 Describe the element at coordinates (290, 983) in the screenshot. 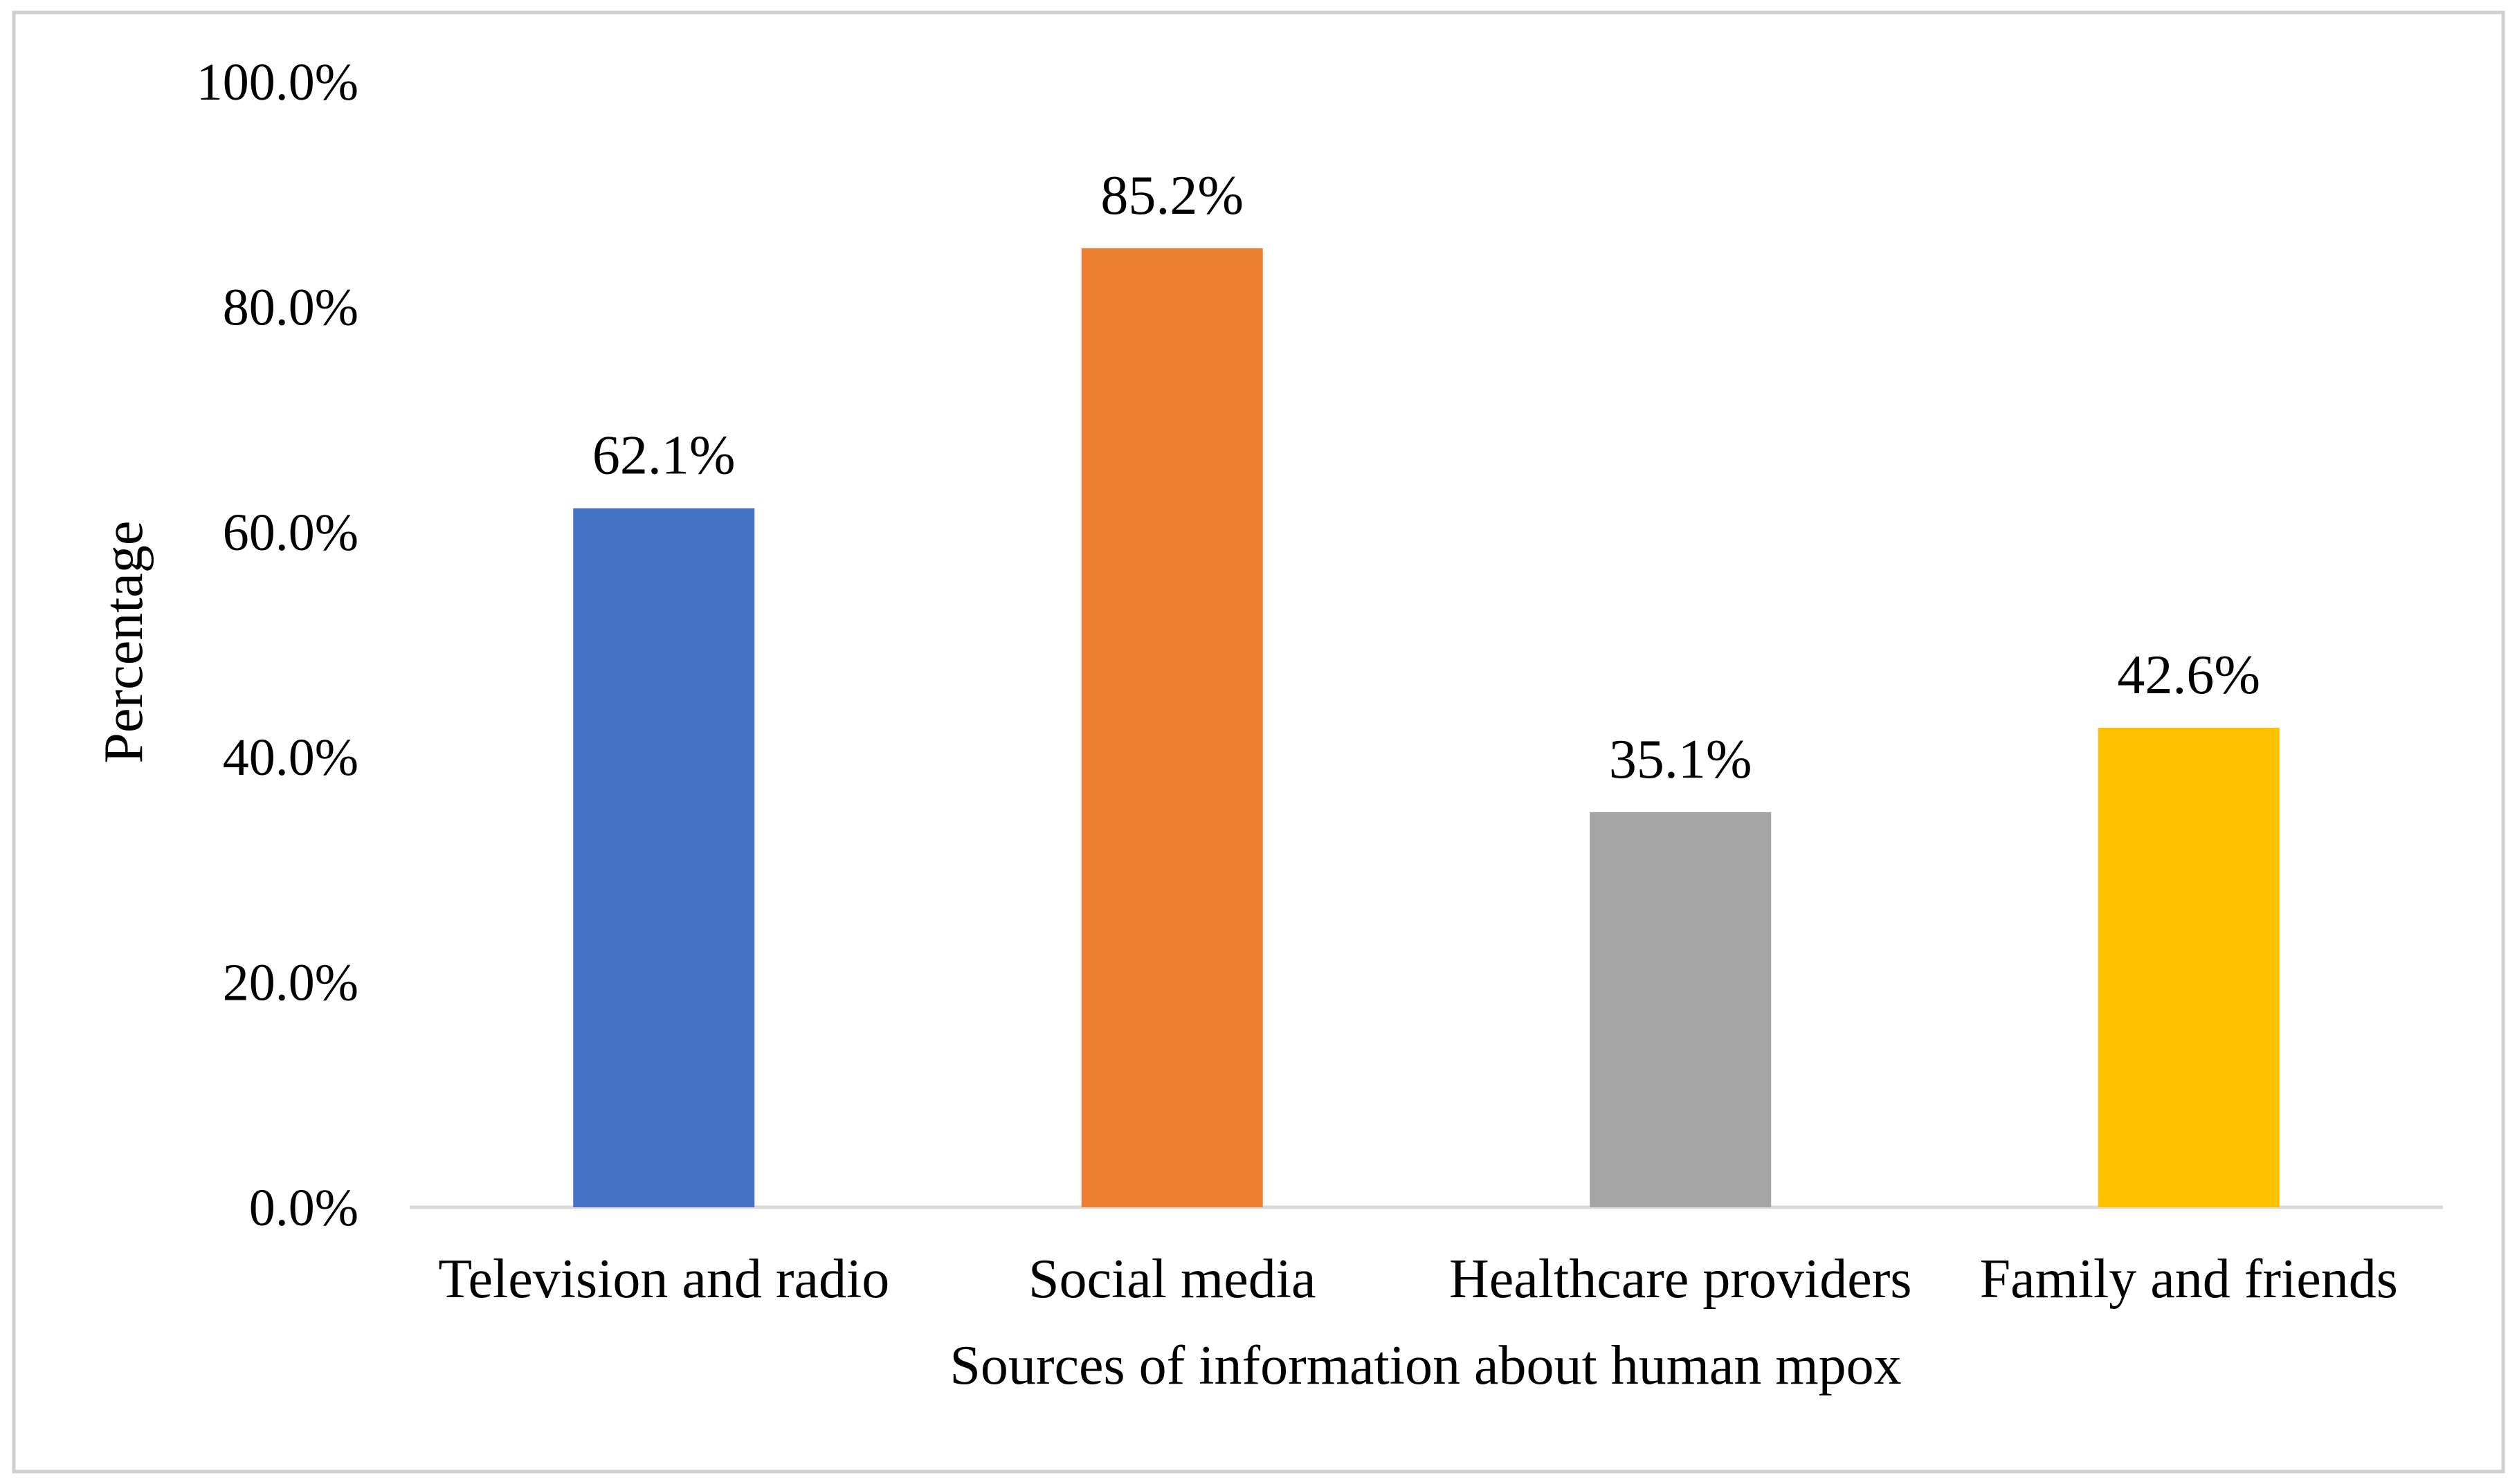

I see `y-tick-label: 20.0%` at that location.